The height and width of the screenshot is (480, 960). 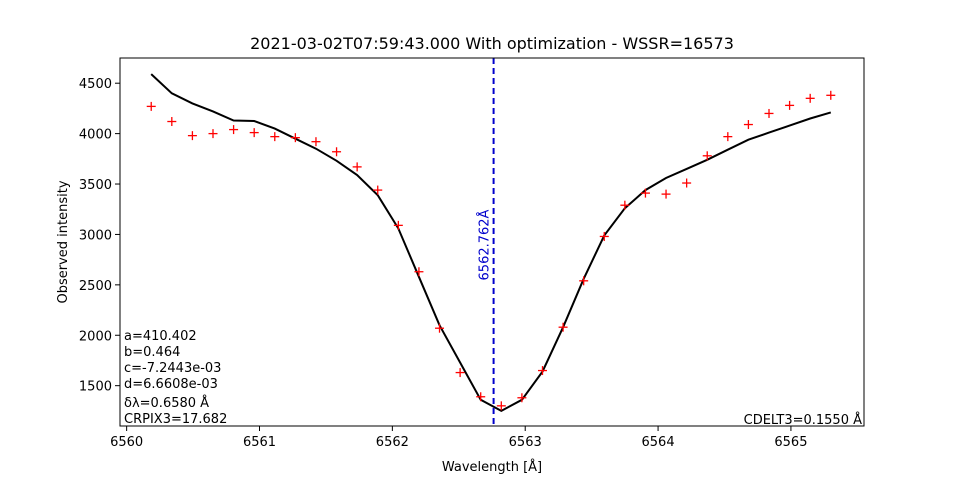 What do you see at coordinates (63, 241) in the screenshot?
I see `y-axis-label: Observed intensity` at bounding box center [63, 241].